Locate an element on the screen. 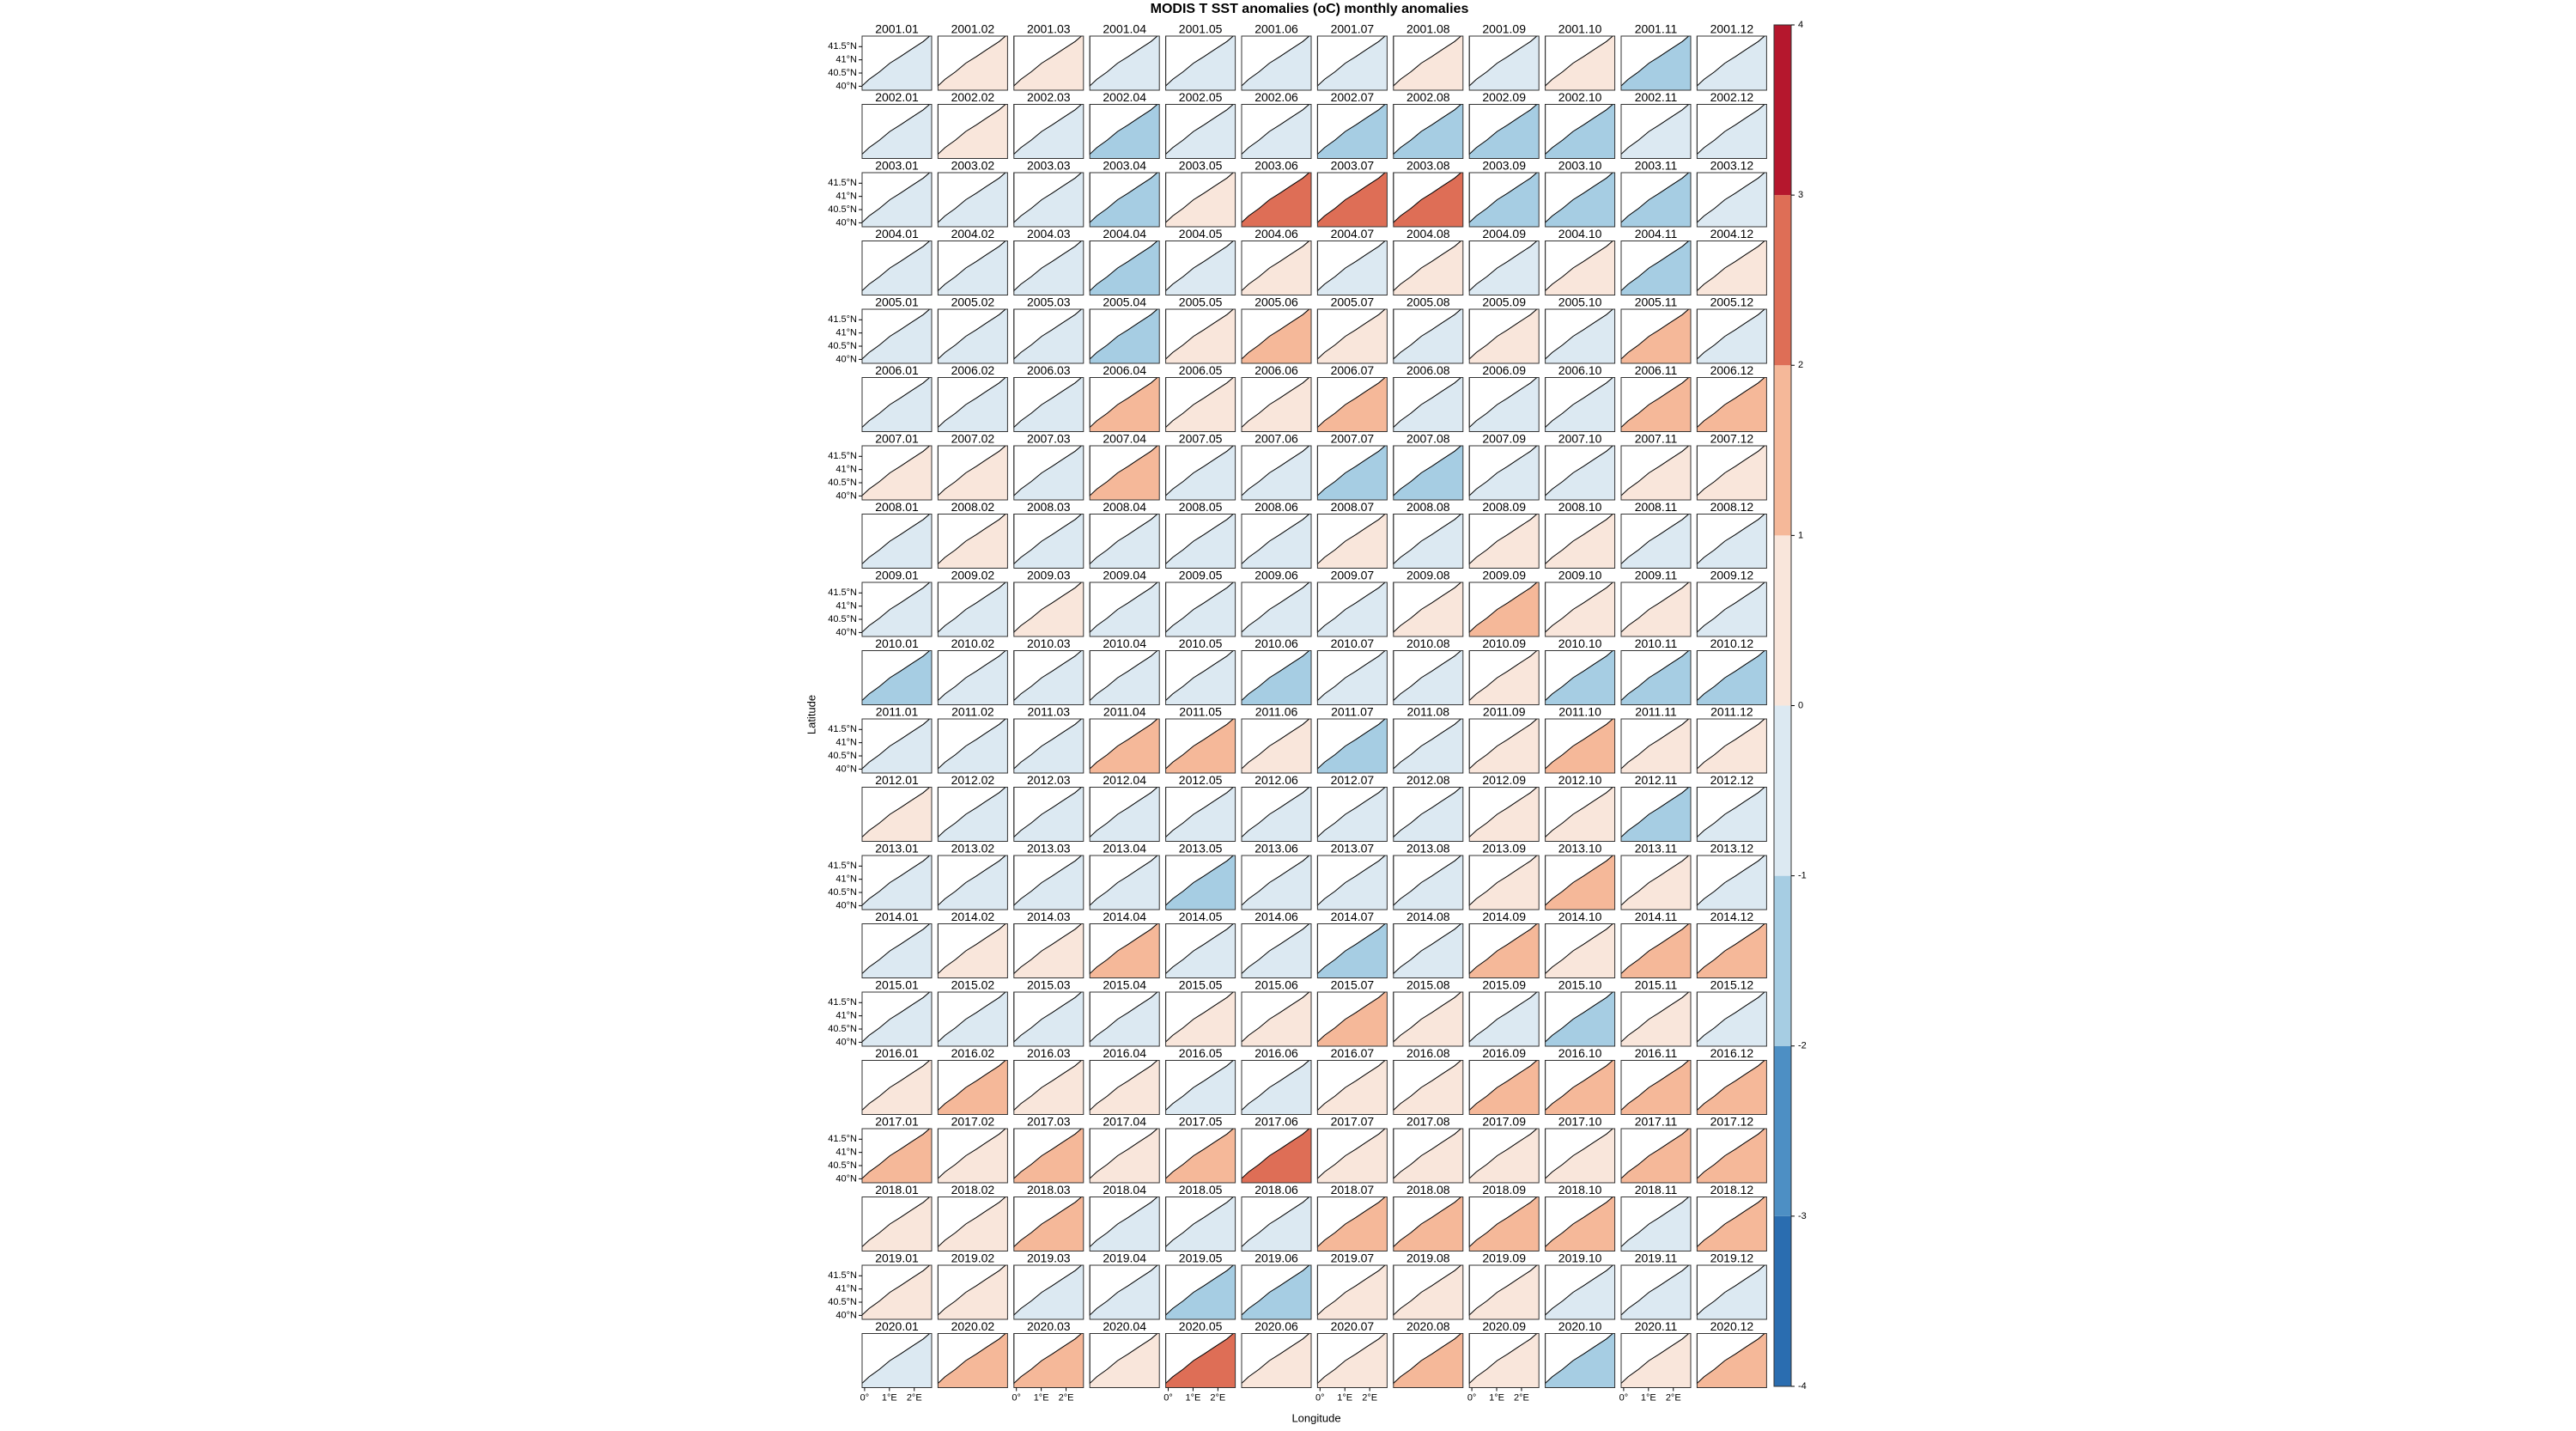  panel-title: 2009.02 is located at coordinates (973, 575).